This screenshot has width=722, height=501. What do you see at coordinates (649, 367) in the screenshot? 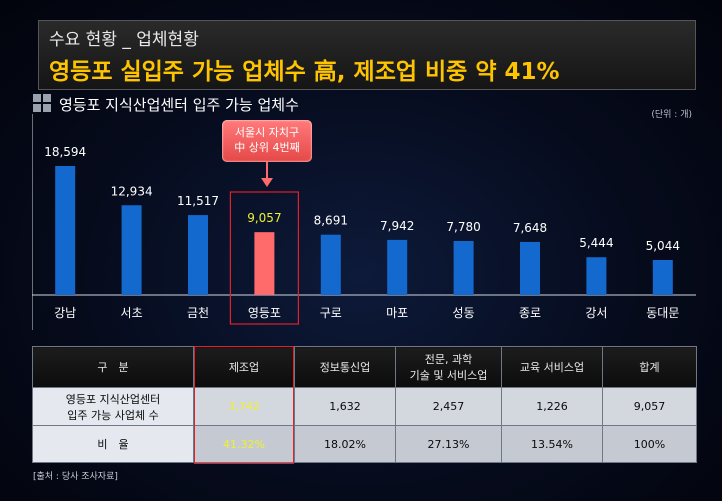
I see `header-total: 합계` at bounding box center [649, 367].